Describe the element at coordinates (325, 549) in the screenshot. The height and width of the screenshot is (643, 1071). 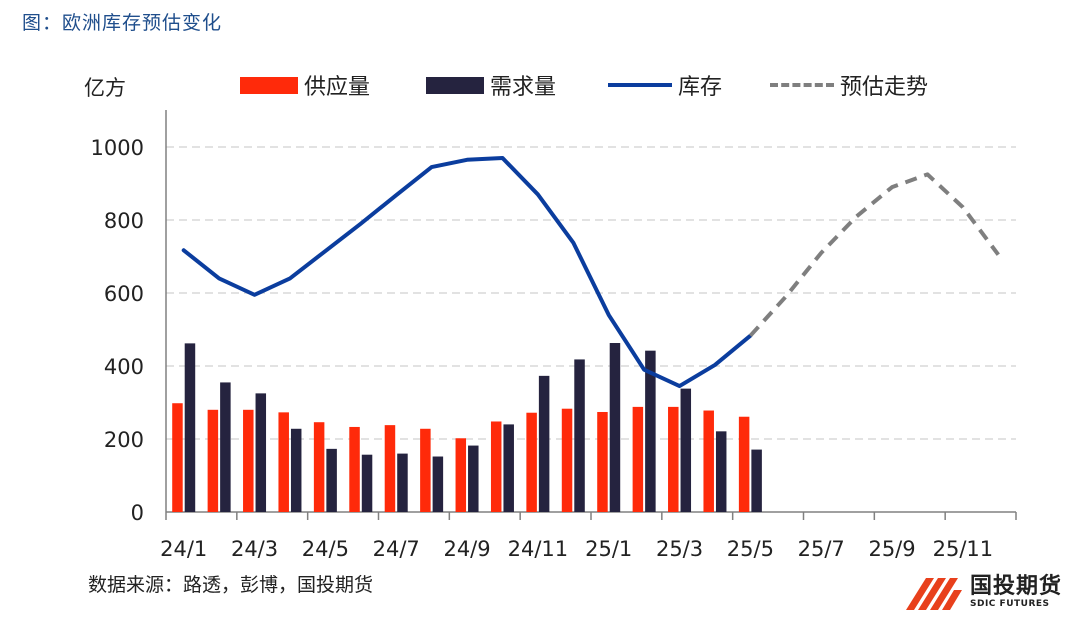
I see `x-tick-label: 24/5` at that location.